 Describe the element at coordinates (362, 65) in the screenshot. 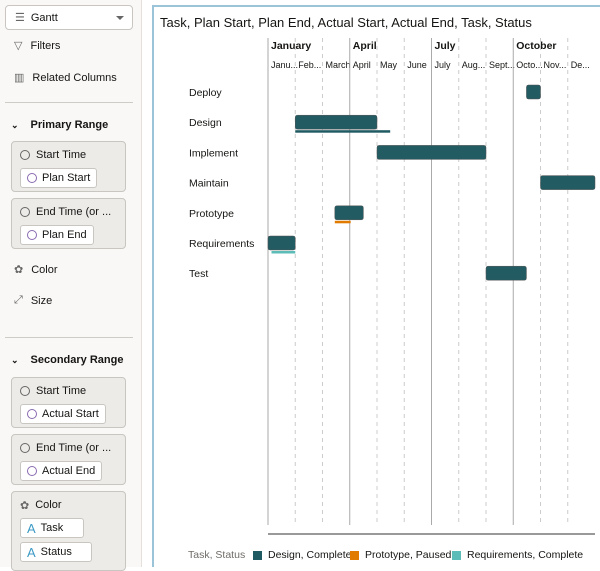

I see `month-label: April` at that location.